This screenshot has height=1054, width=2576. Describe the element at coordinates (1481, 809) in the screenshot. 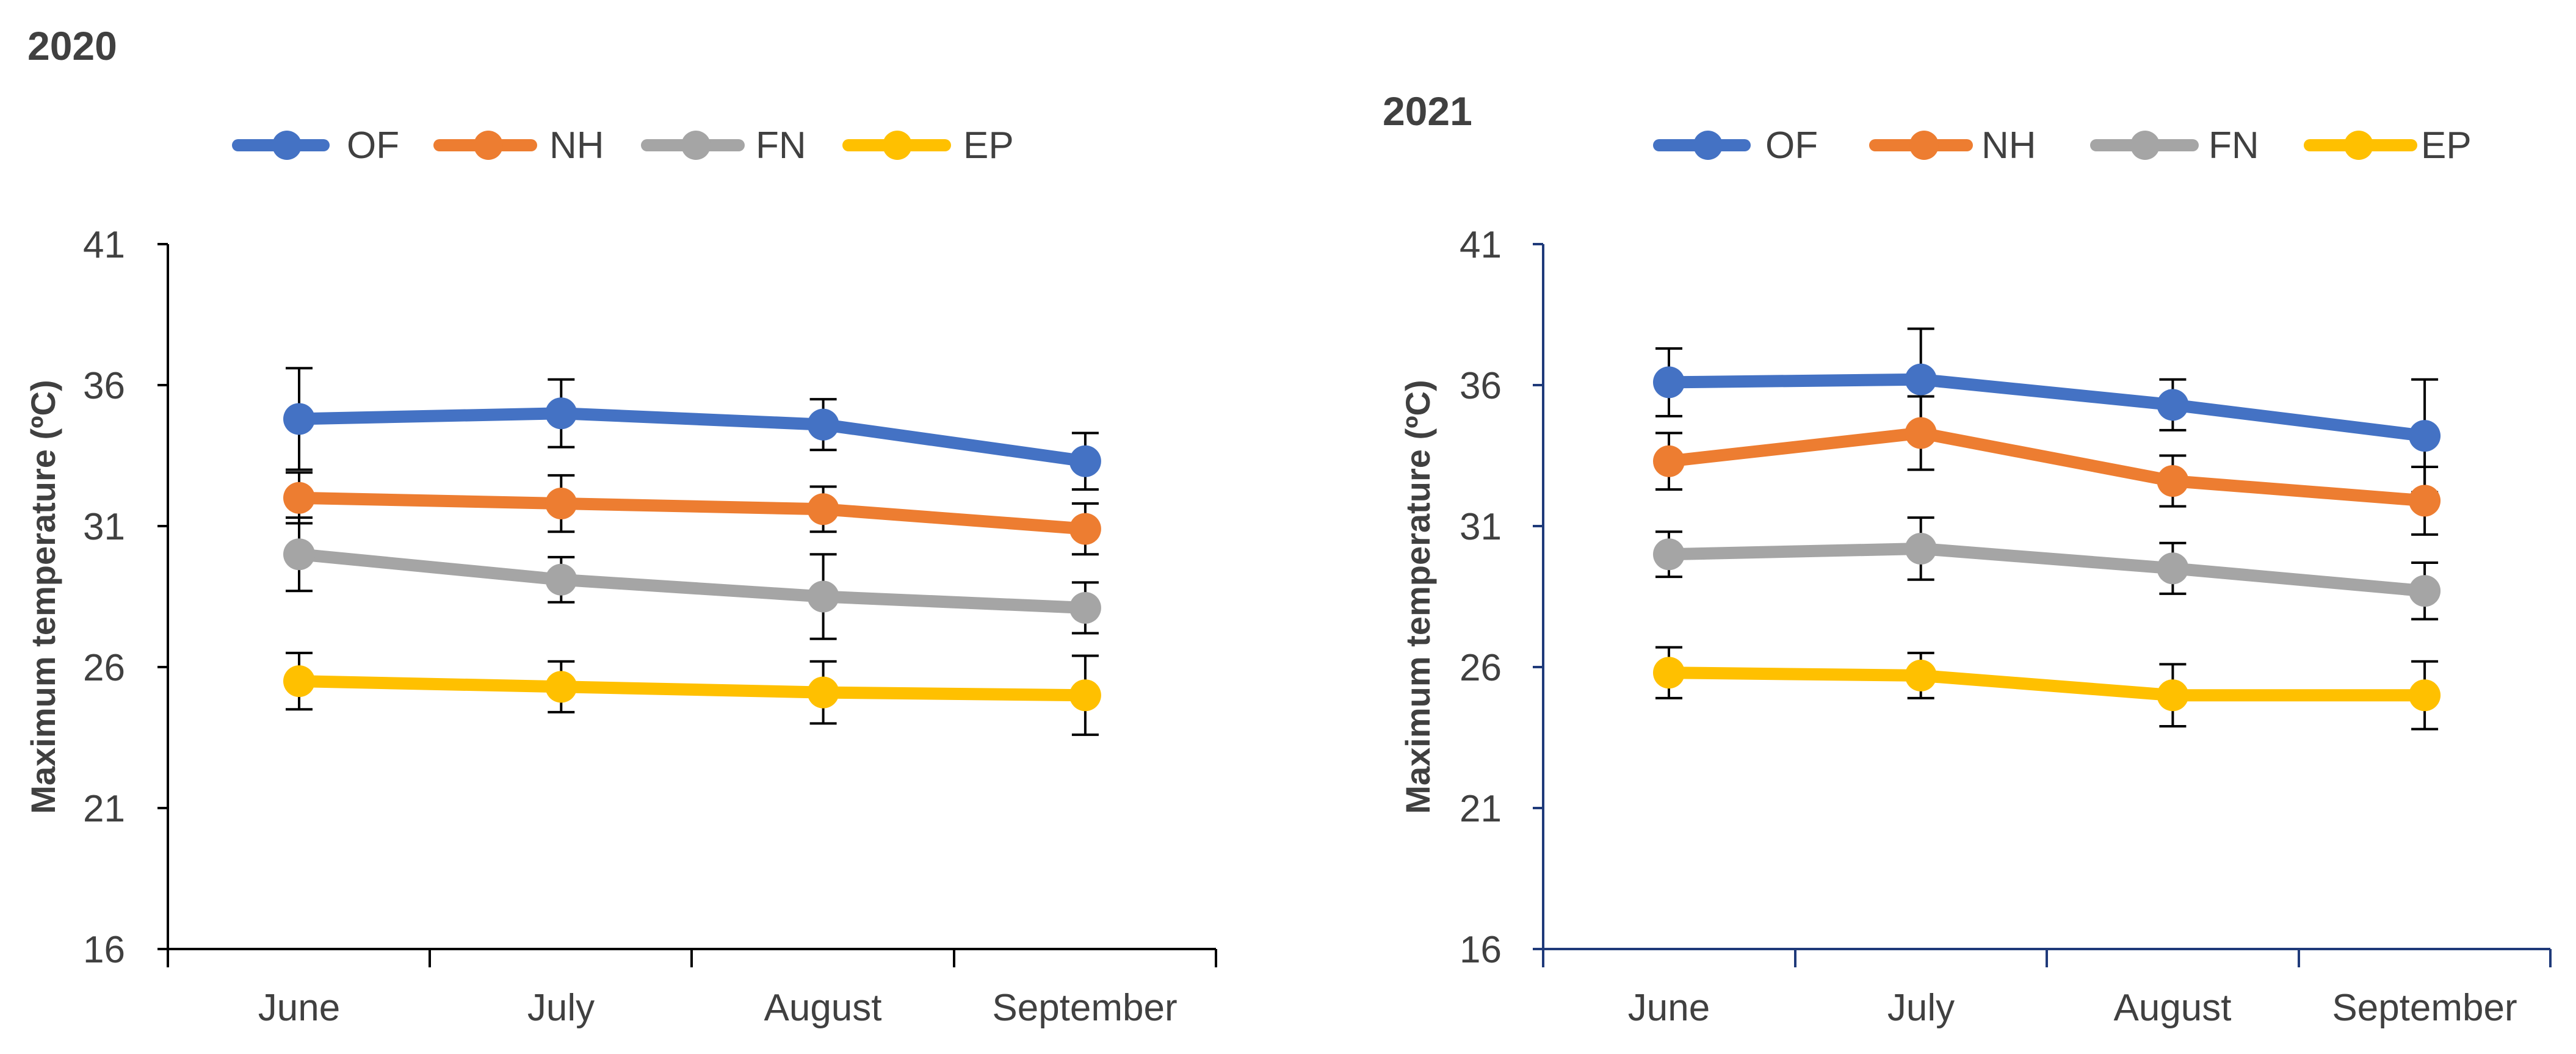

I see `y-tick-label-21: 21` at that location.